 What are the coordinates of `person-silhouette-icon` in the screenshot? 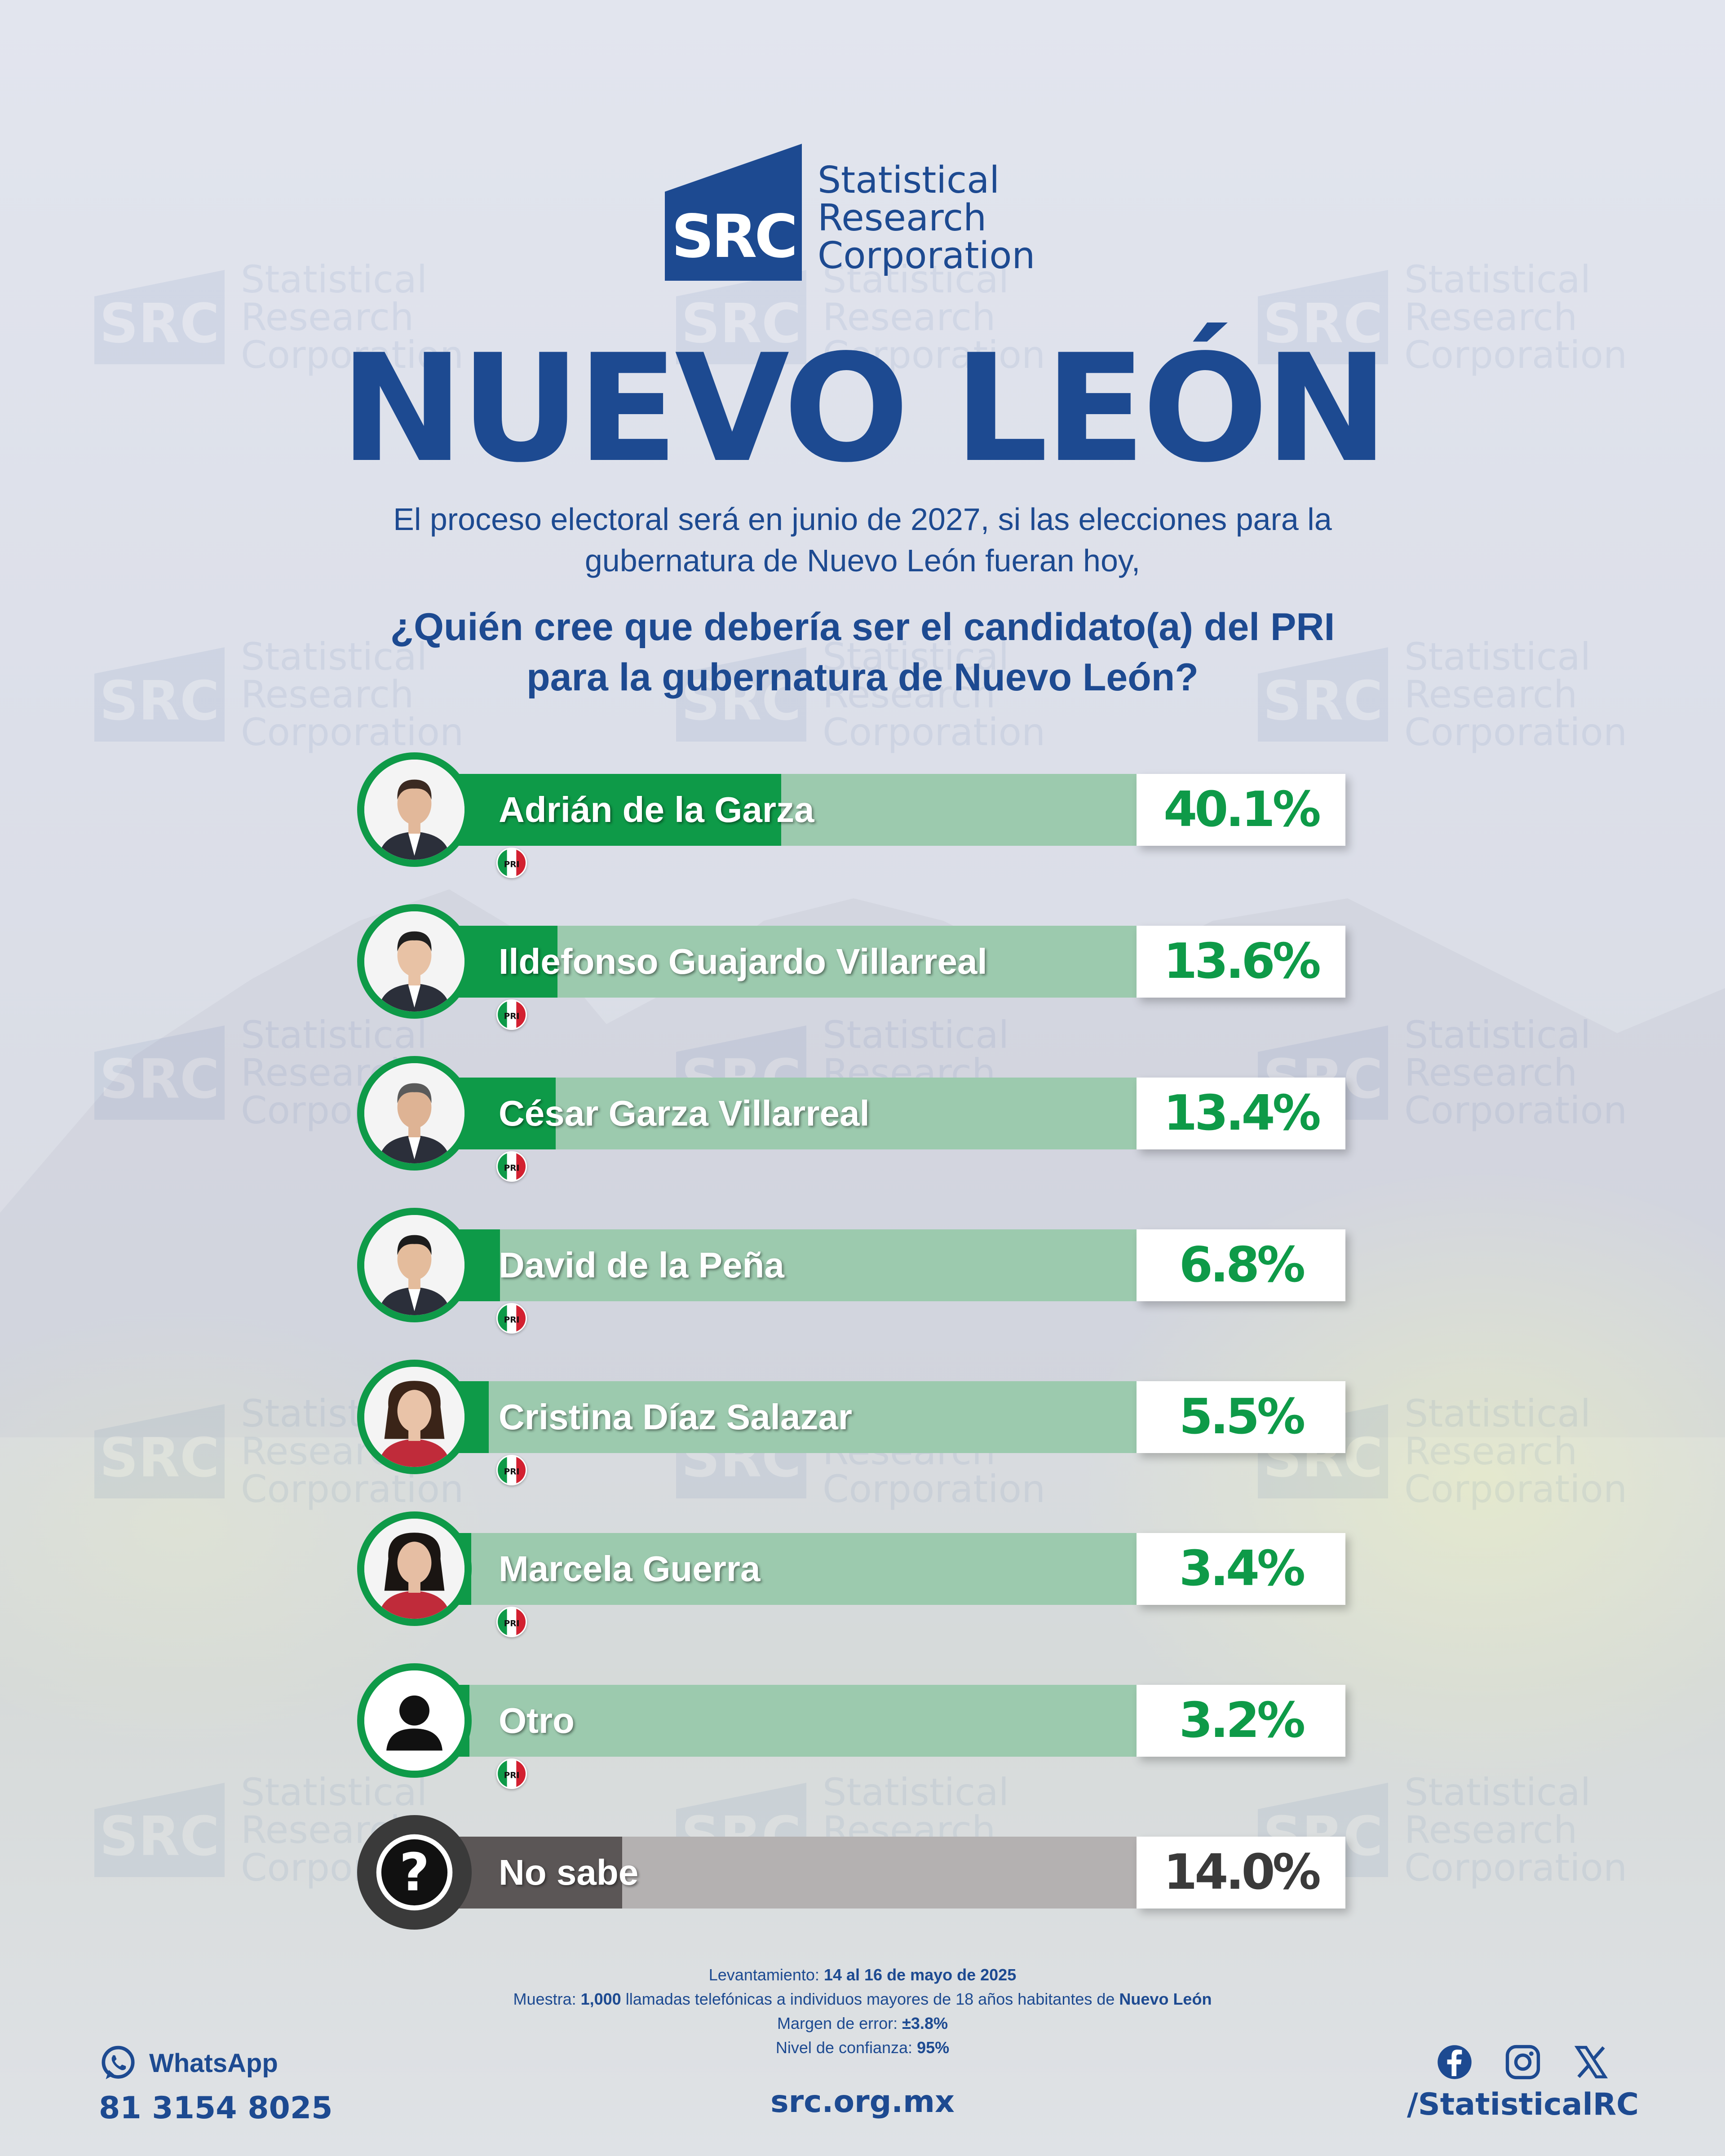 It's located at (414, 1720).